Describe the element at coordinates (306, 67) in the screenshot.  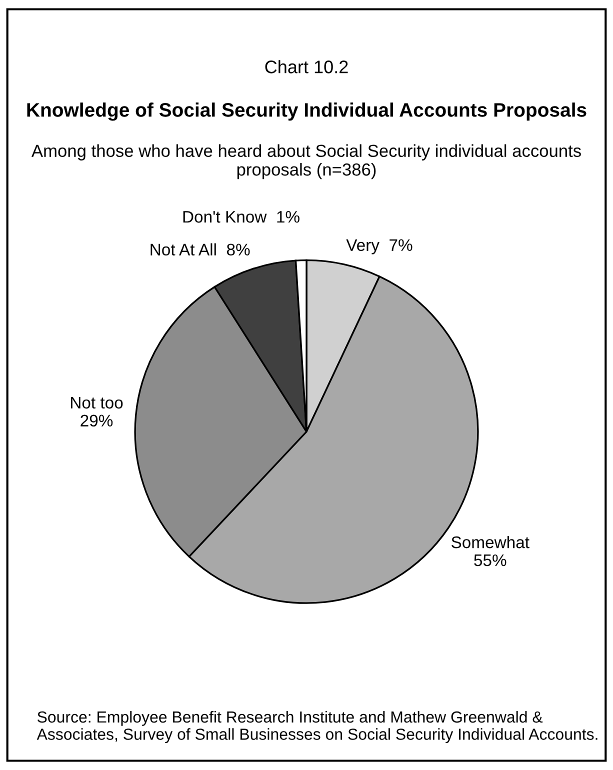
I see `caption: Chart 10.2` at that location.